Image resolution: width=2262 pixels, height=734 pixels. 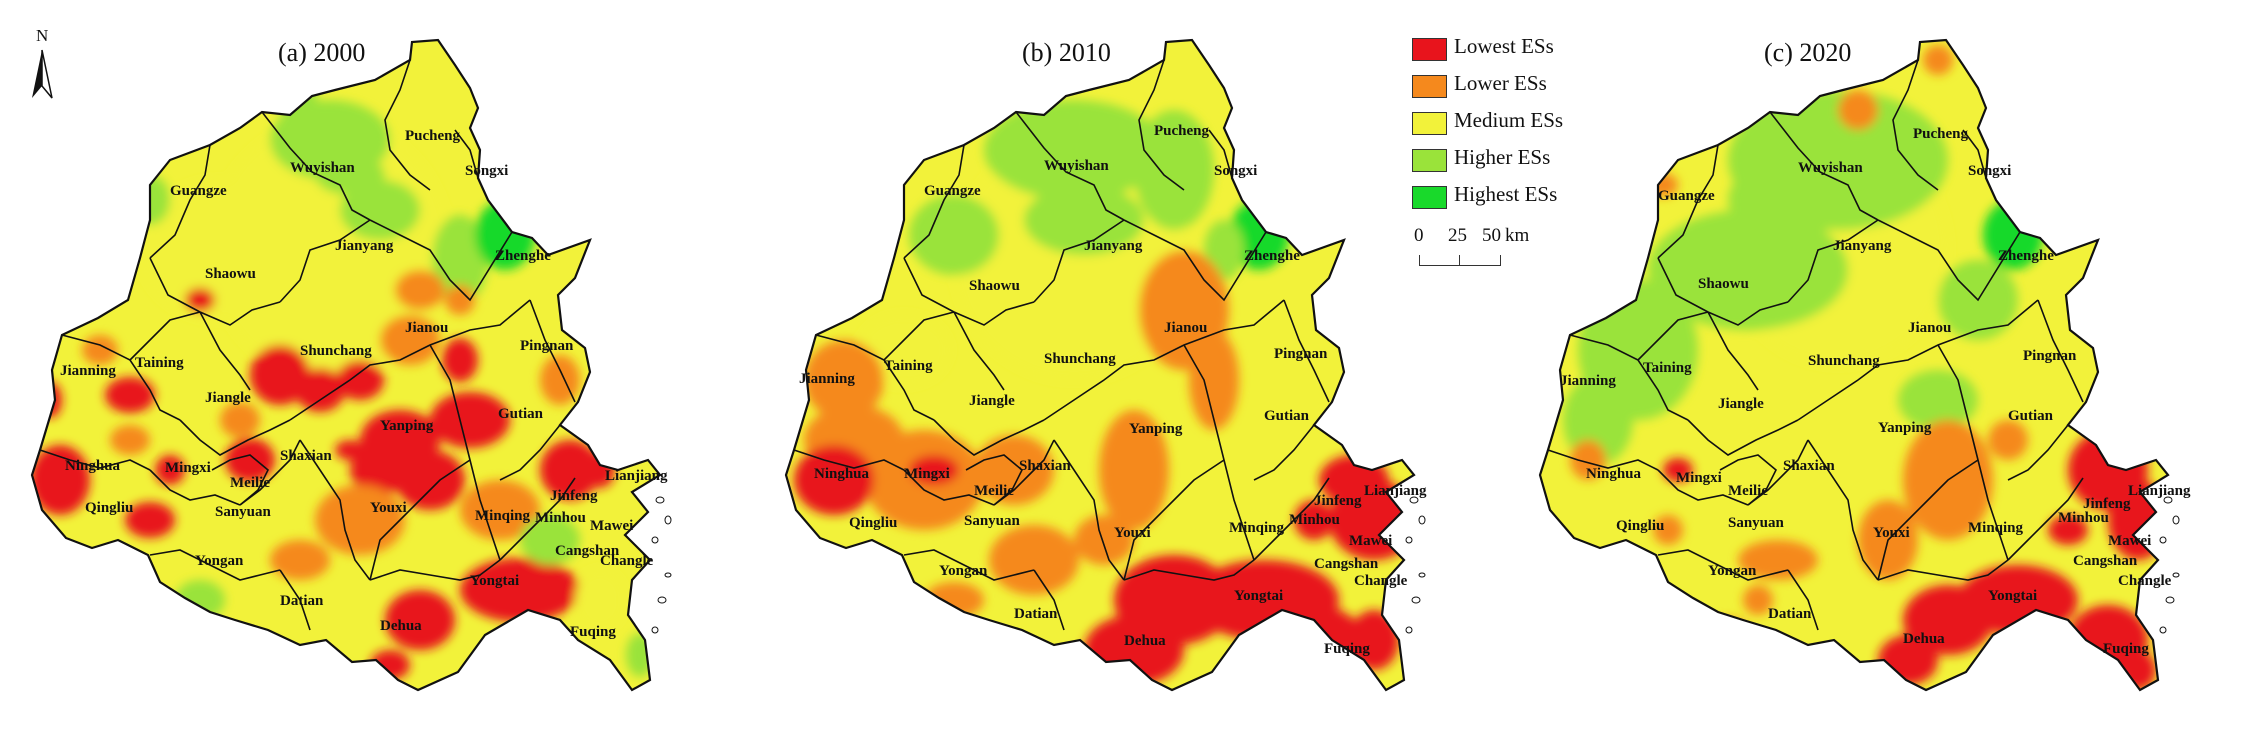 What do you see at coordinates (188, 468) in the screenshot?
I see `county-label: Mingxi` at bounding box center [188, 468].